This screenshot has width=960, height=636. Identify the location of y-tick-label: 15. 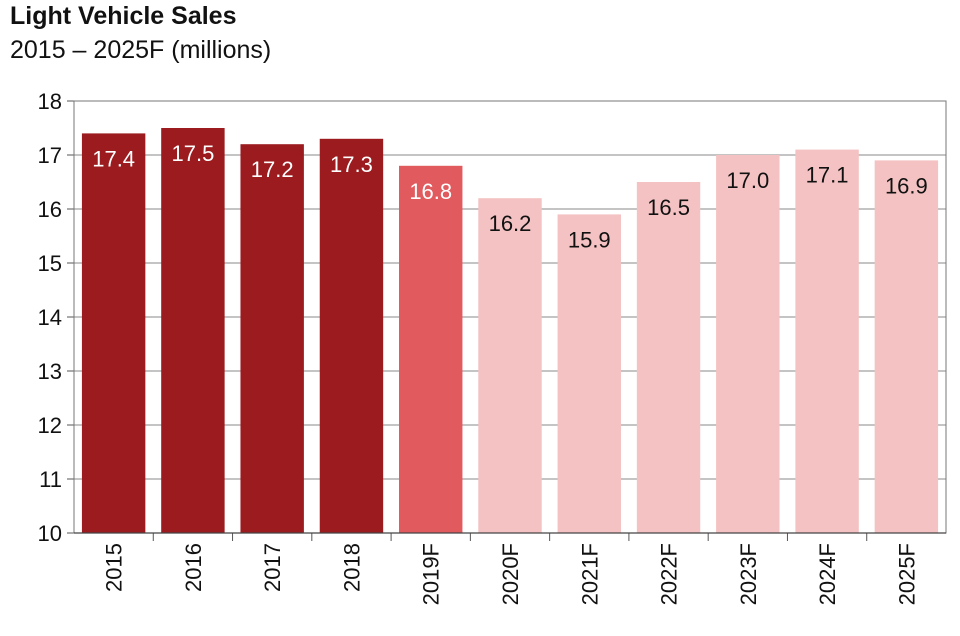
(50, 263).